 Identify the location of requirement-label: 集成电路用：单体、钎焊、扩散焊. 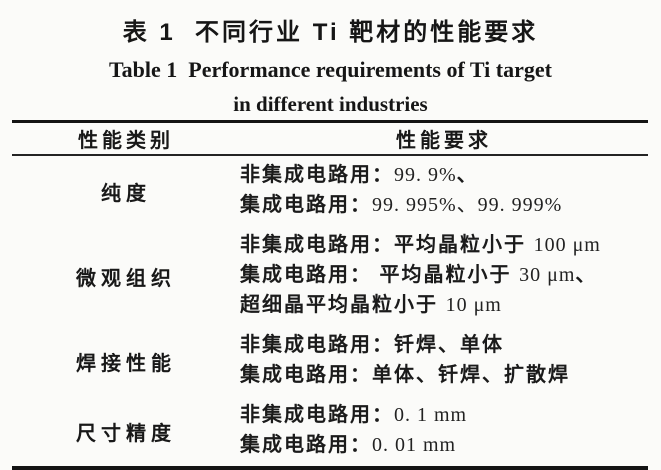
(405, 375).